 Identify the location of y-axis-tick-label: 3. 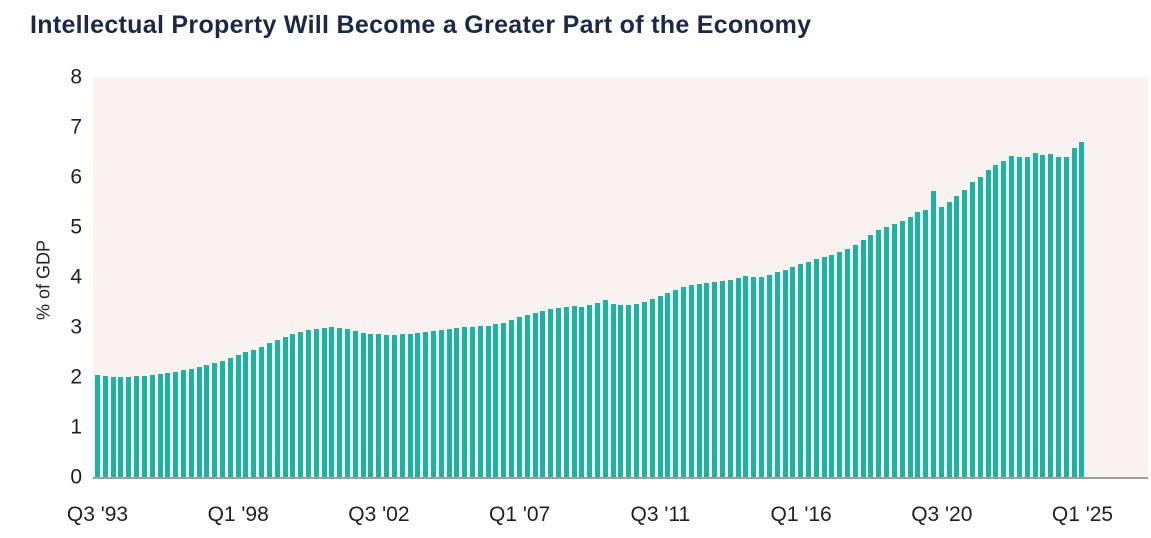
(76, 327).